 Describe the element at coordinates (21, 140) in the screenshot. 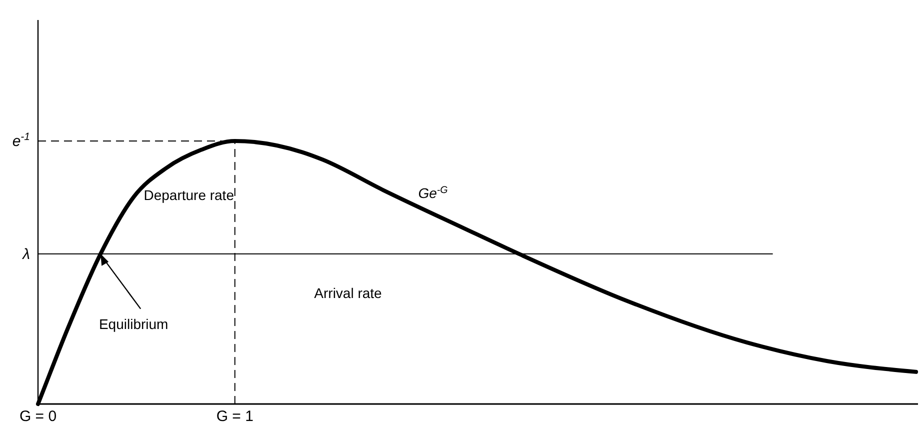

I see `ref-line-label: e$^{-1}$` at that location.